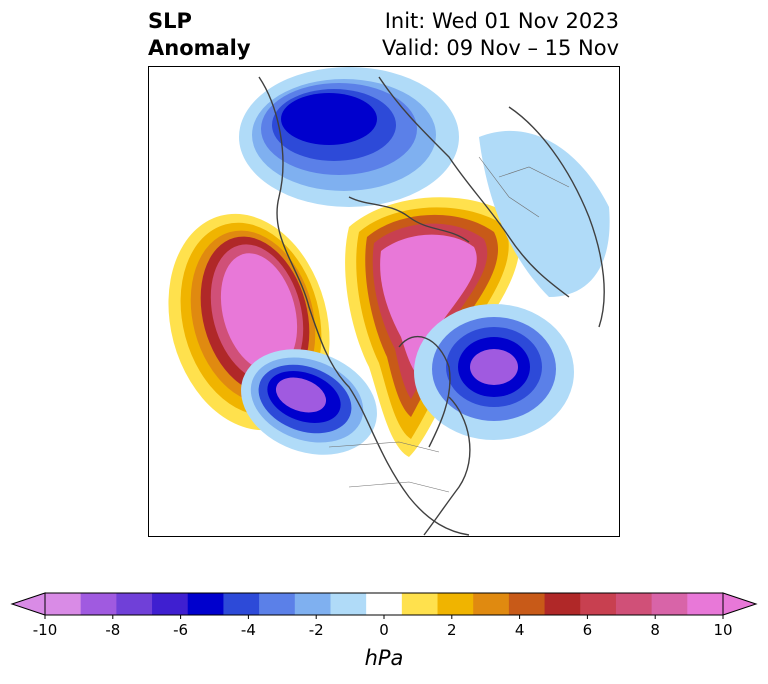 This screenshot has width=768, height=684. What do you see at coordinates (501, 21) in the screenshot?
I see `init-date: Init: Wed 01 Nov 2023` at bounding box center [501, 21].